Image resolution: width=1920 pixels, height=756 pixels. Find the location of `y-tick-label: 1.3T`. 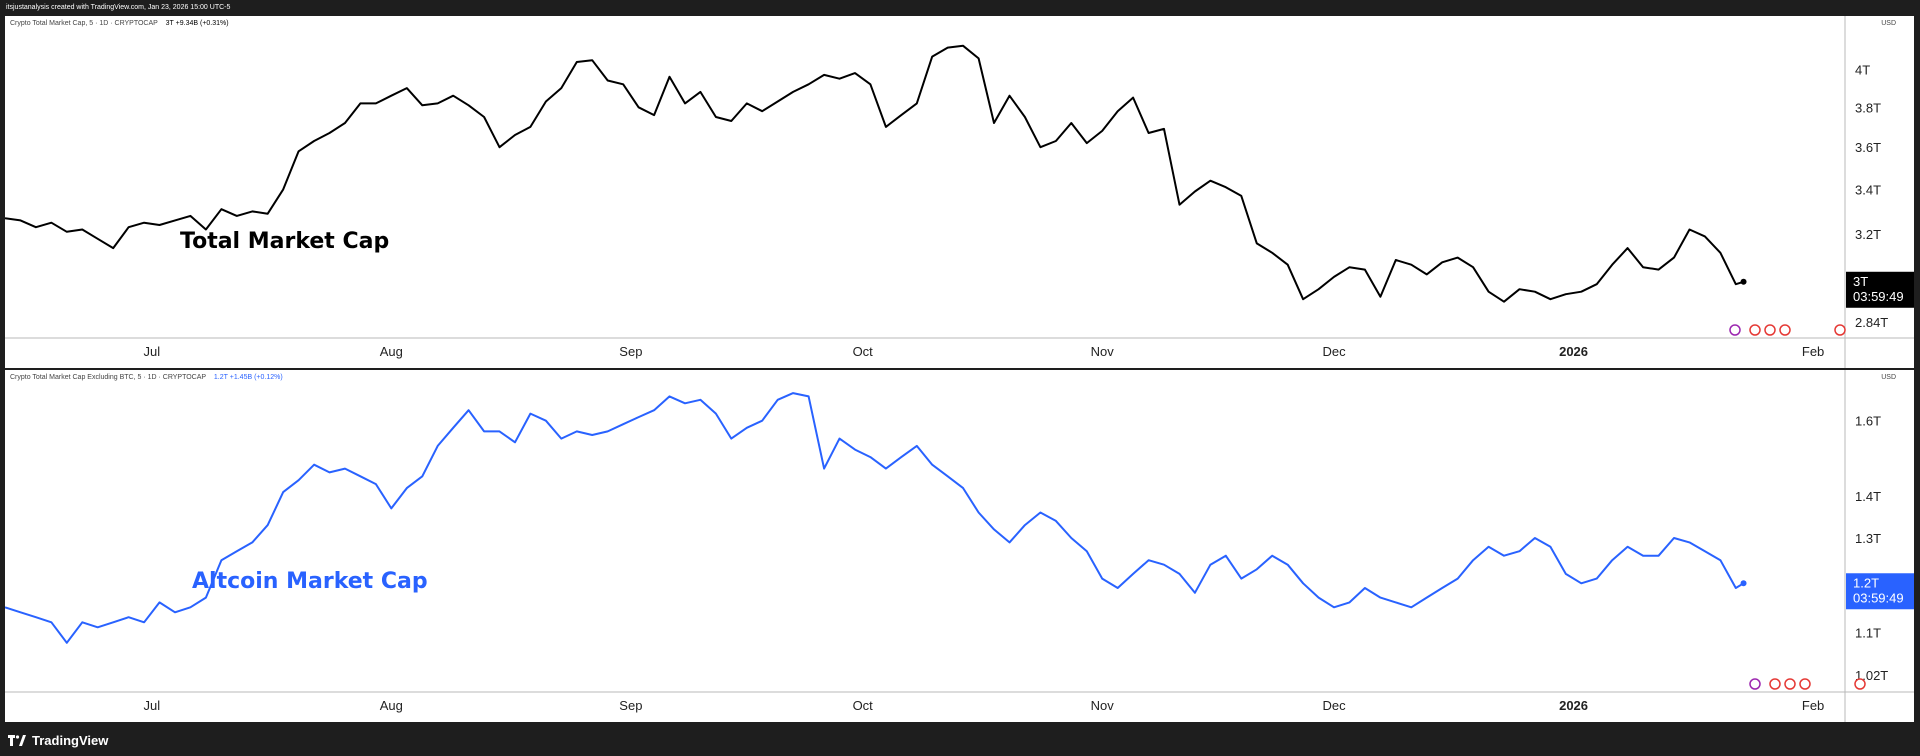

y-tick-label: 1.3T is located at coordinates (1868, 538).